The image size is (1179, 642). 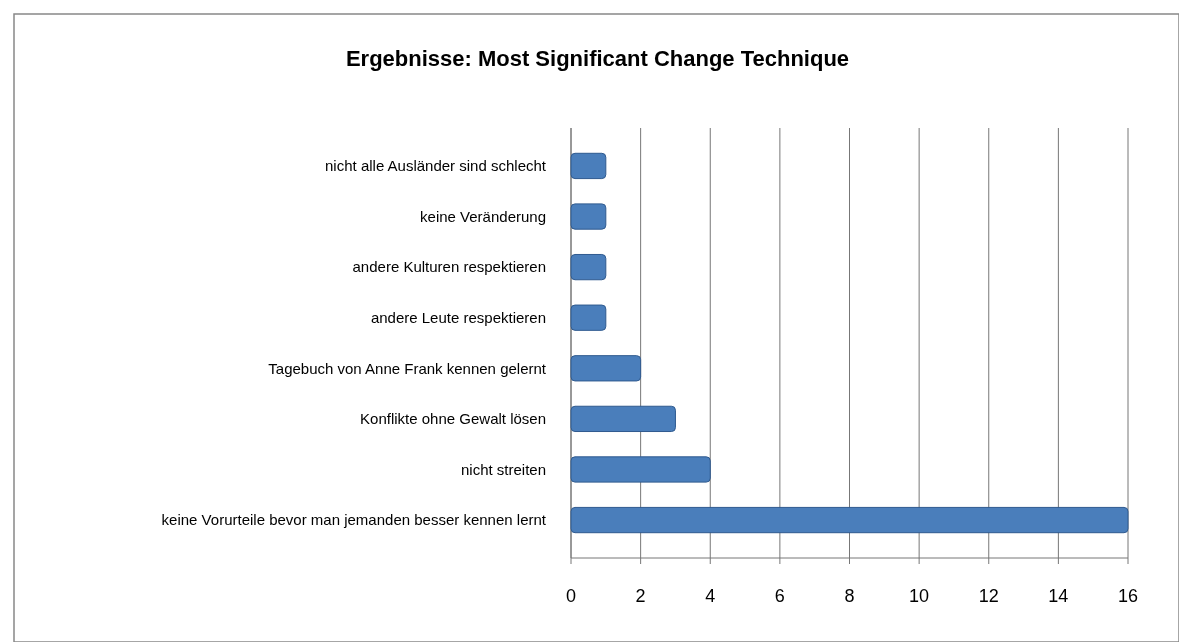 I want to click on x-tick-label: 6, so click(x=779, y=596).